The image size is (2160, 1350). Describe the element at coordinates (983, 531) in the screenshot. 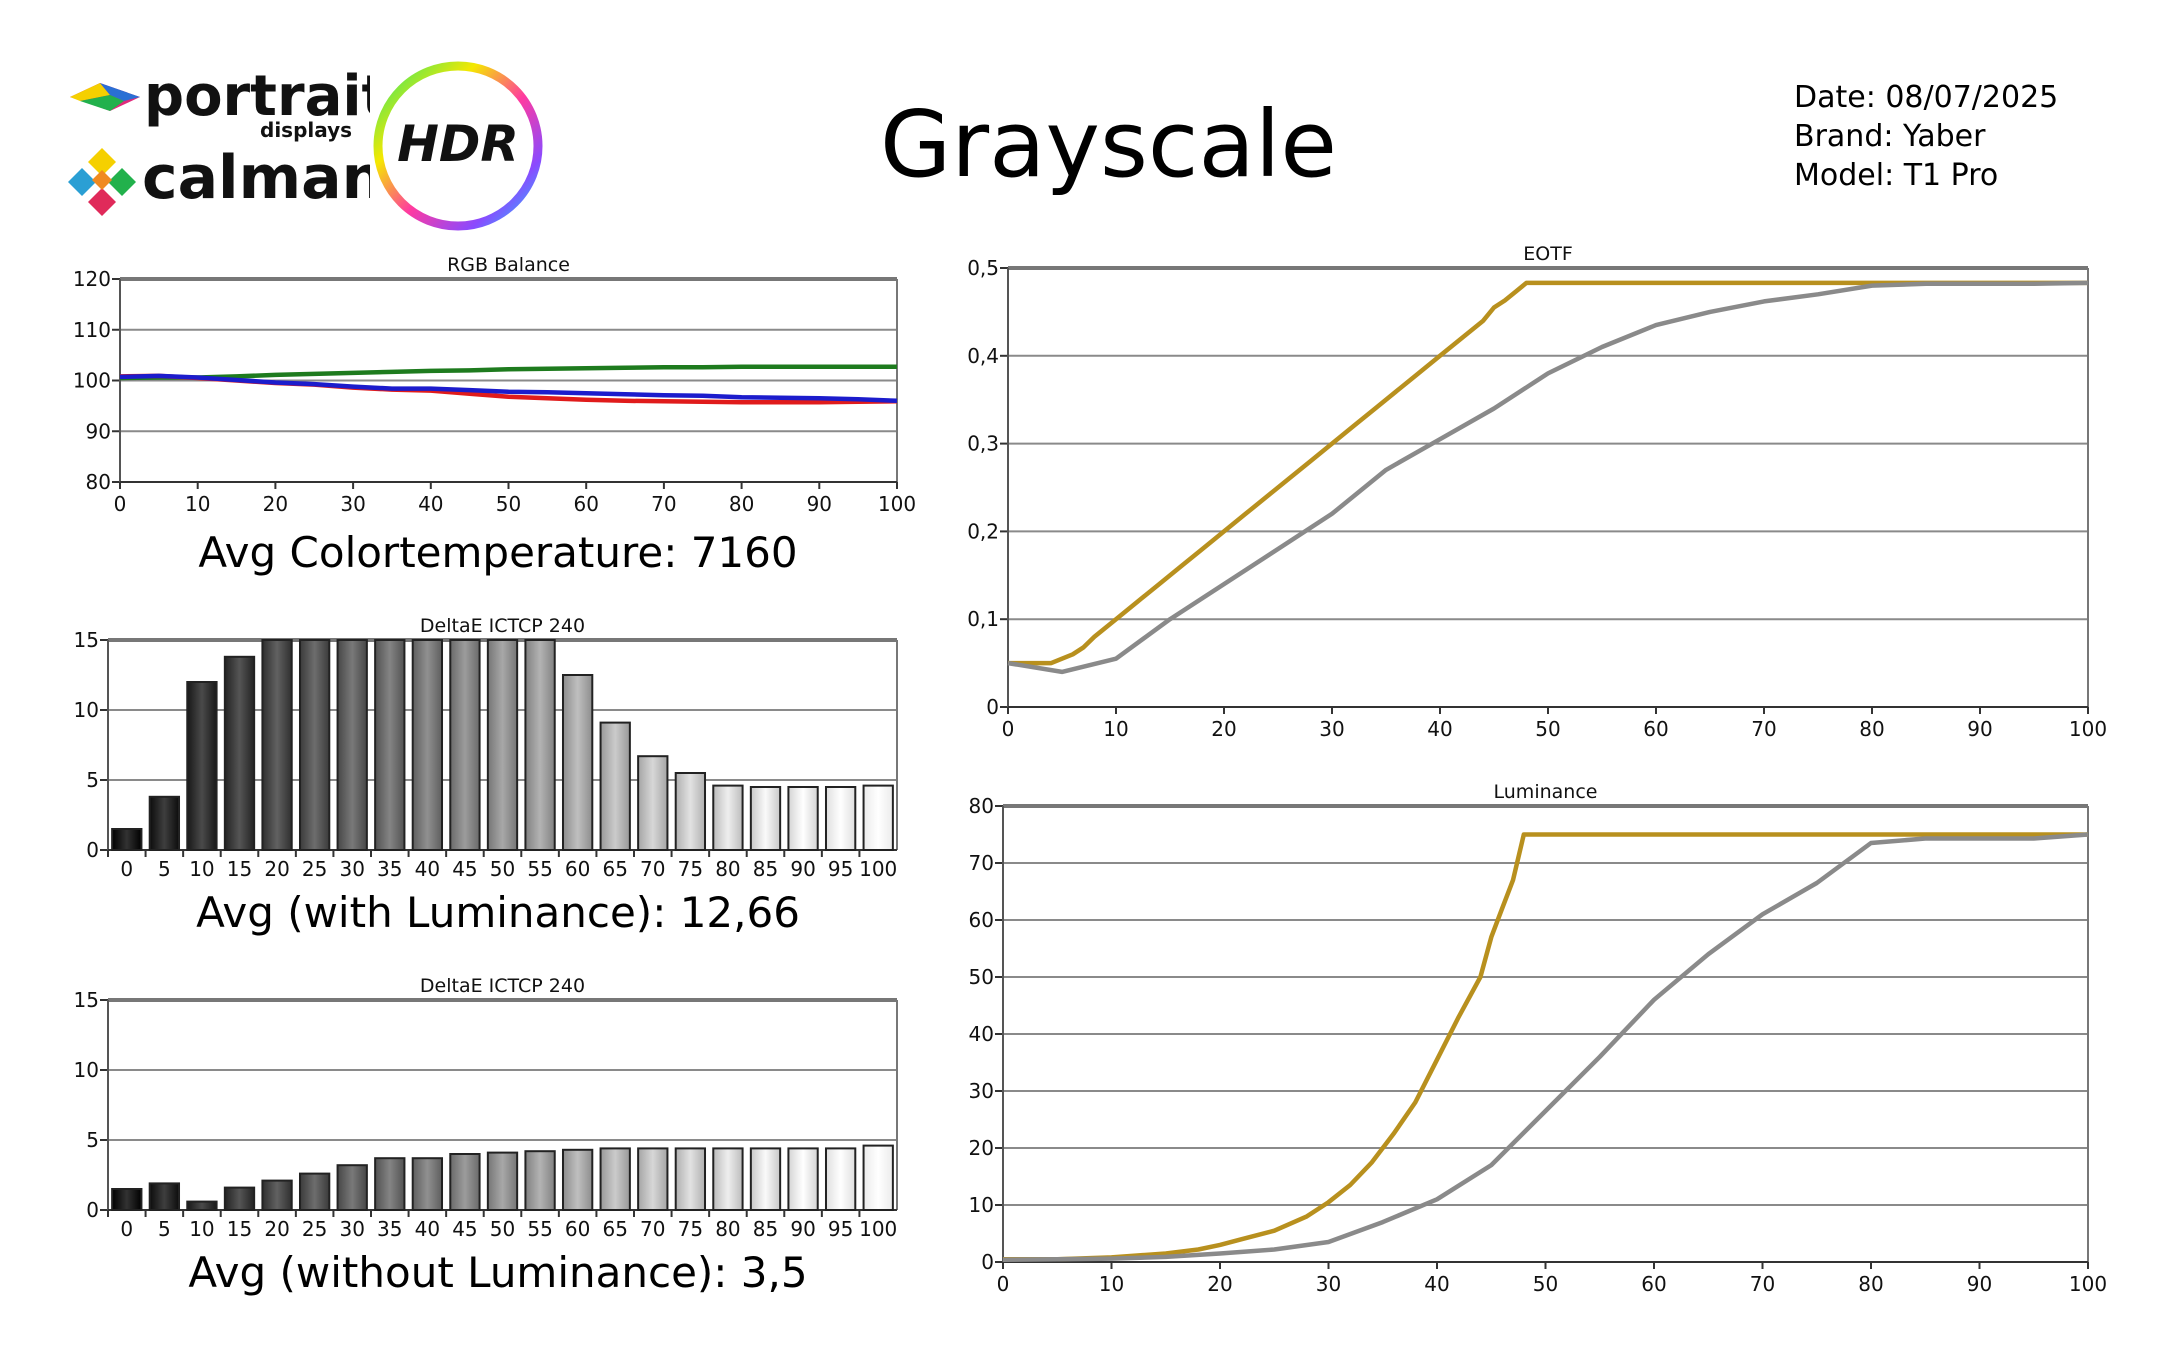

I see `eotf-ytick-label: 0,2` at that location.